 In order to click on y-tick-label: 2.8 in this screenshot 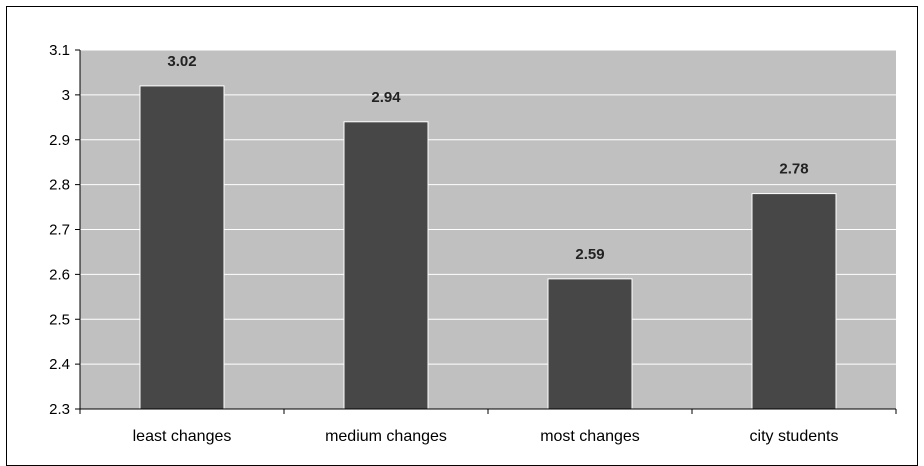, I will do `click(59, 185)`.